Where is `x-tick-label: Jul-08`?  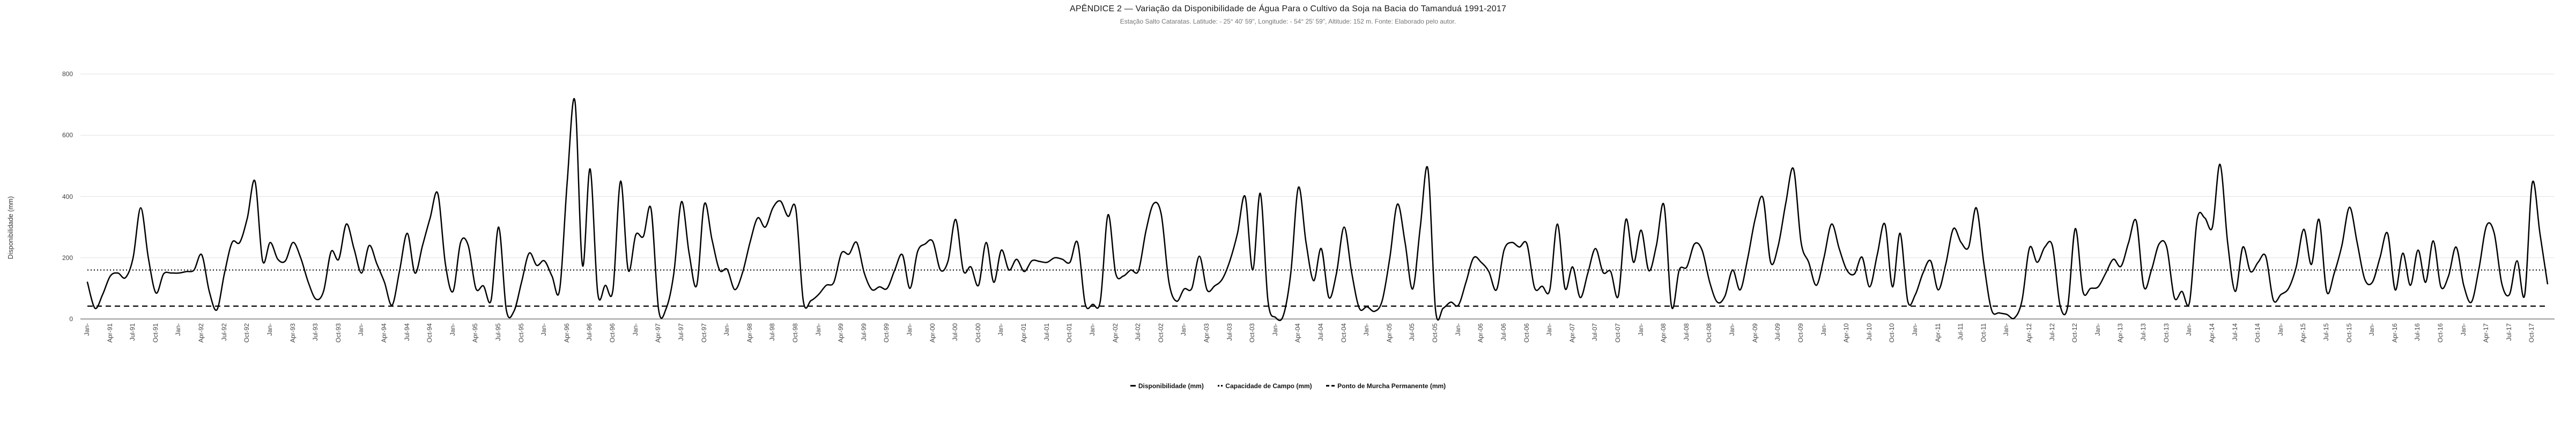 x-tick-label: Jul-08 is located at coordinates (1686, 332).